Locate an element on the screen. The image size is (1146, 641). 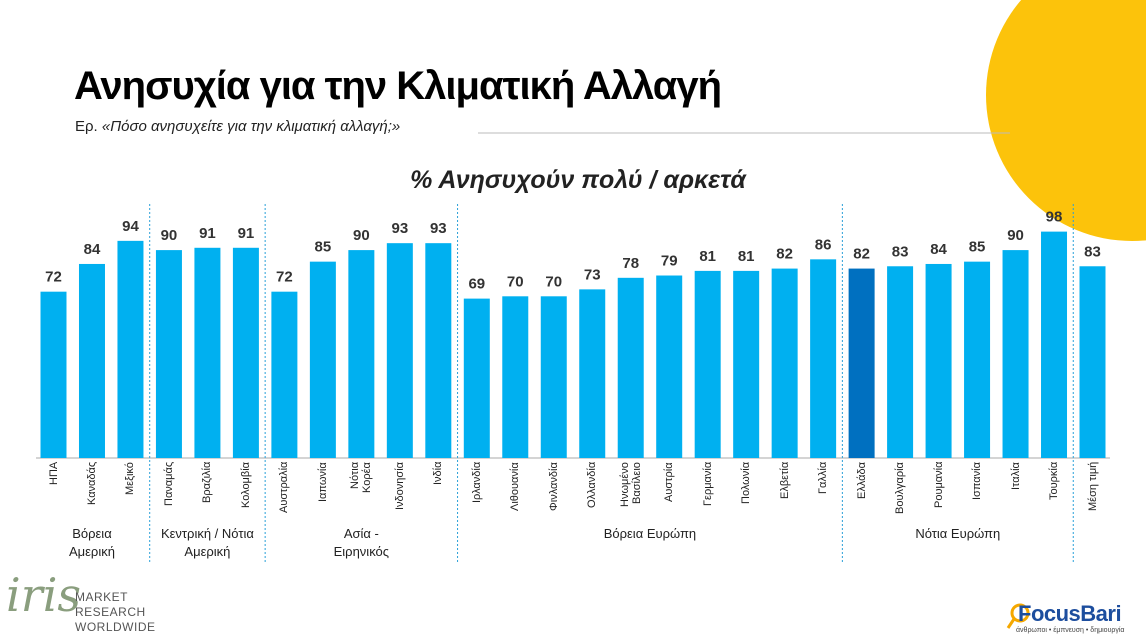
category-wrap: Βουλγαρία is located at coordinates (900, 491).